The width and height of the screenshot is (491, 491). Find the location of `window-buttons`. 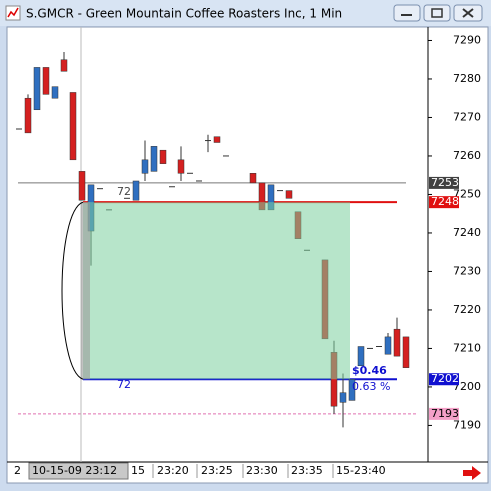

window-buttons is located at coordinates (438, 13).